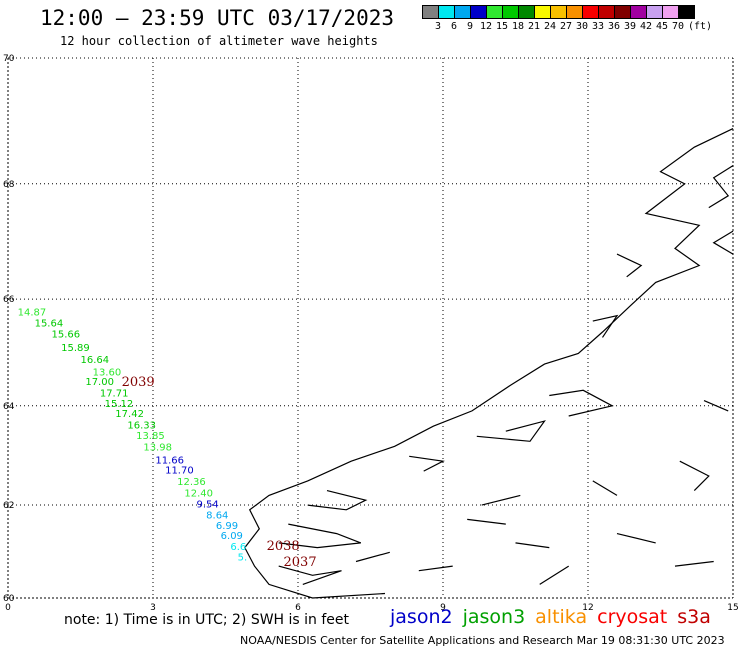 The height and width of the screenshot is (650, 740). Describe the element at coordinates (694, 617) in the screenshot. I see `satellite-name: s3a` at that location.